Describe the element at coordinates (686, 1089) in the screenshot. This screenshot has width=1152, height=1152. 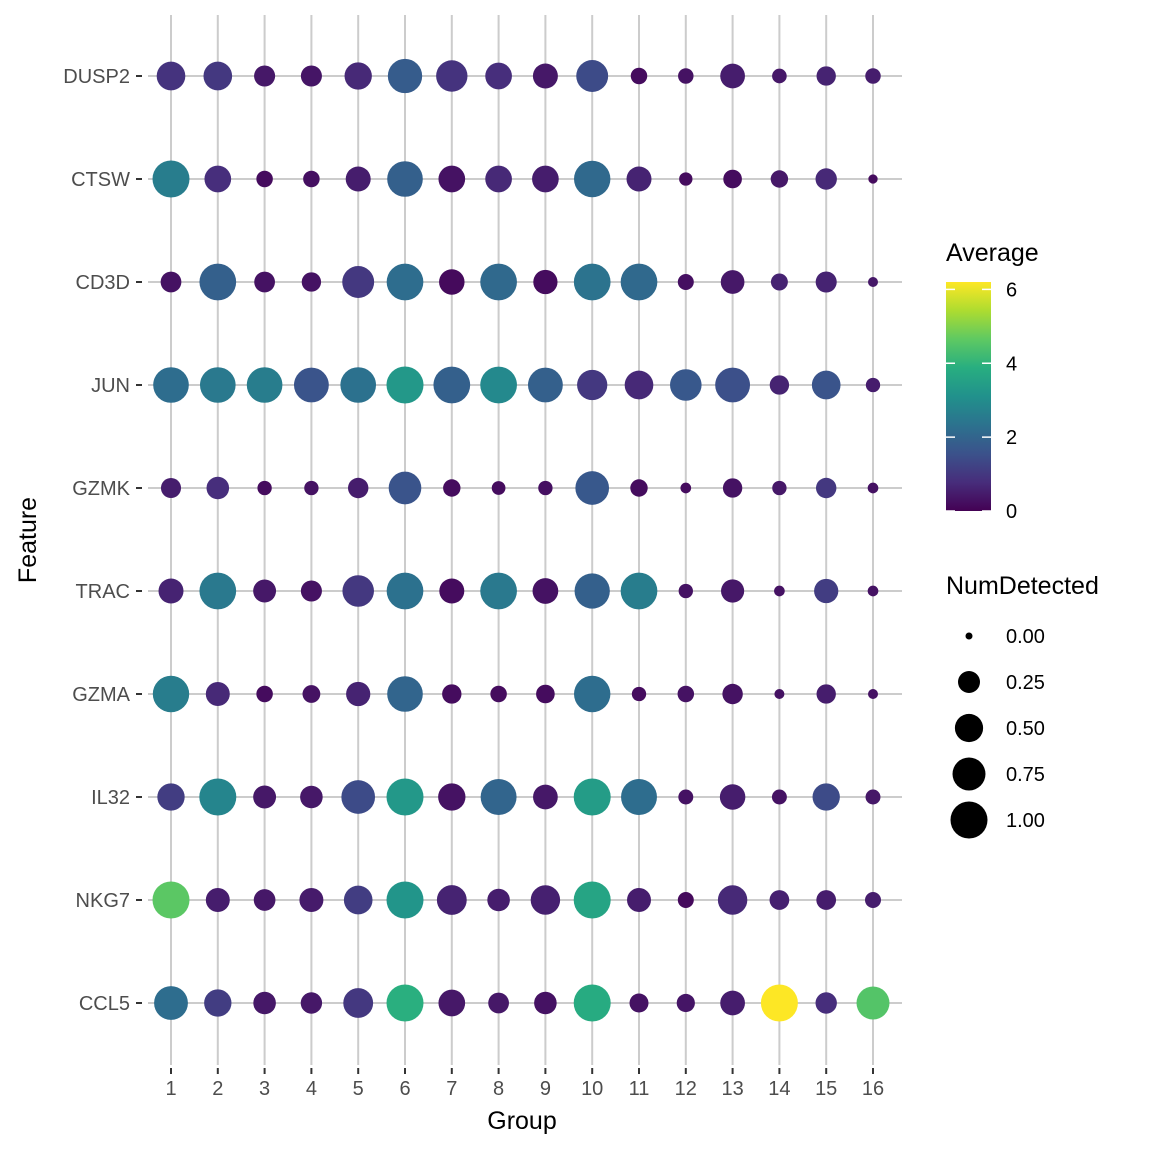
I see `x-tick-label: 12` at that location.